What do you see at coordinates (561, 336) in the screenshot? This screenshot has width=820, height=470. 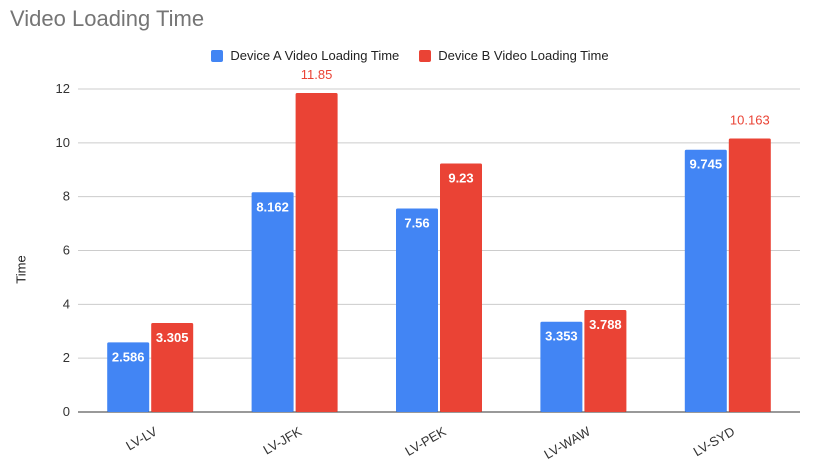 I see `data-label: 3.353` at bounding box center [561, 336].